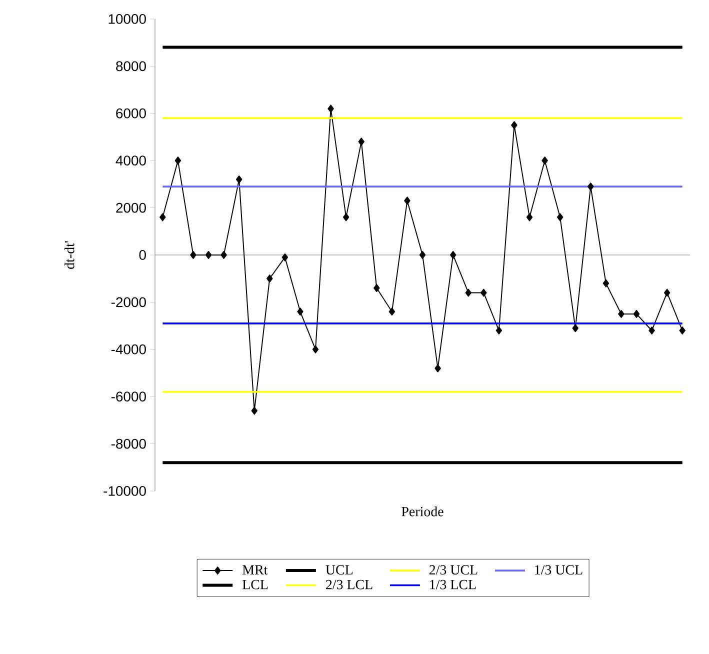 This screenshot has height=654, width=709. I want to click on legend-label: MRt, so click(255, 569).